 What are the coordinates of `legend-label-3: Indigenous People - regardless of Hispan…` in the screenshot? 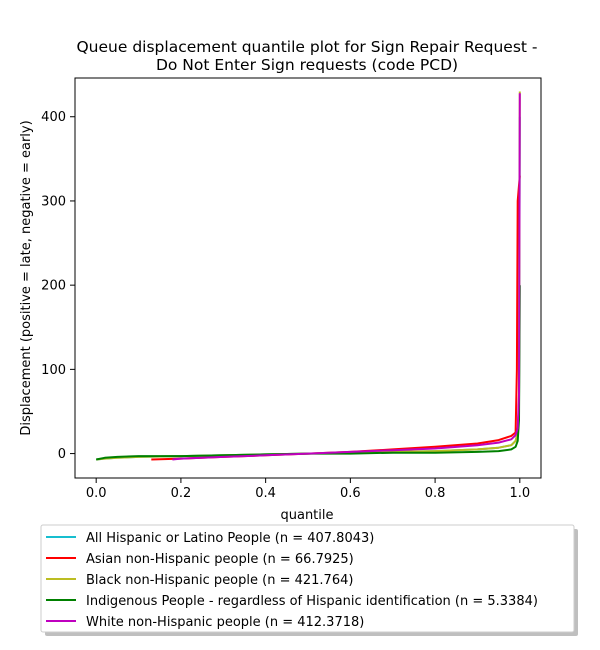 It's located at (312, 601).